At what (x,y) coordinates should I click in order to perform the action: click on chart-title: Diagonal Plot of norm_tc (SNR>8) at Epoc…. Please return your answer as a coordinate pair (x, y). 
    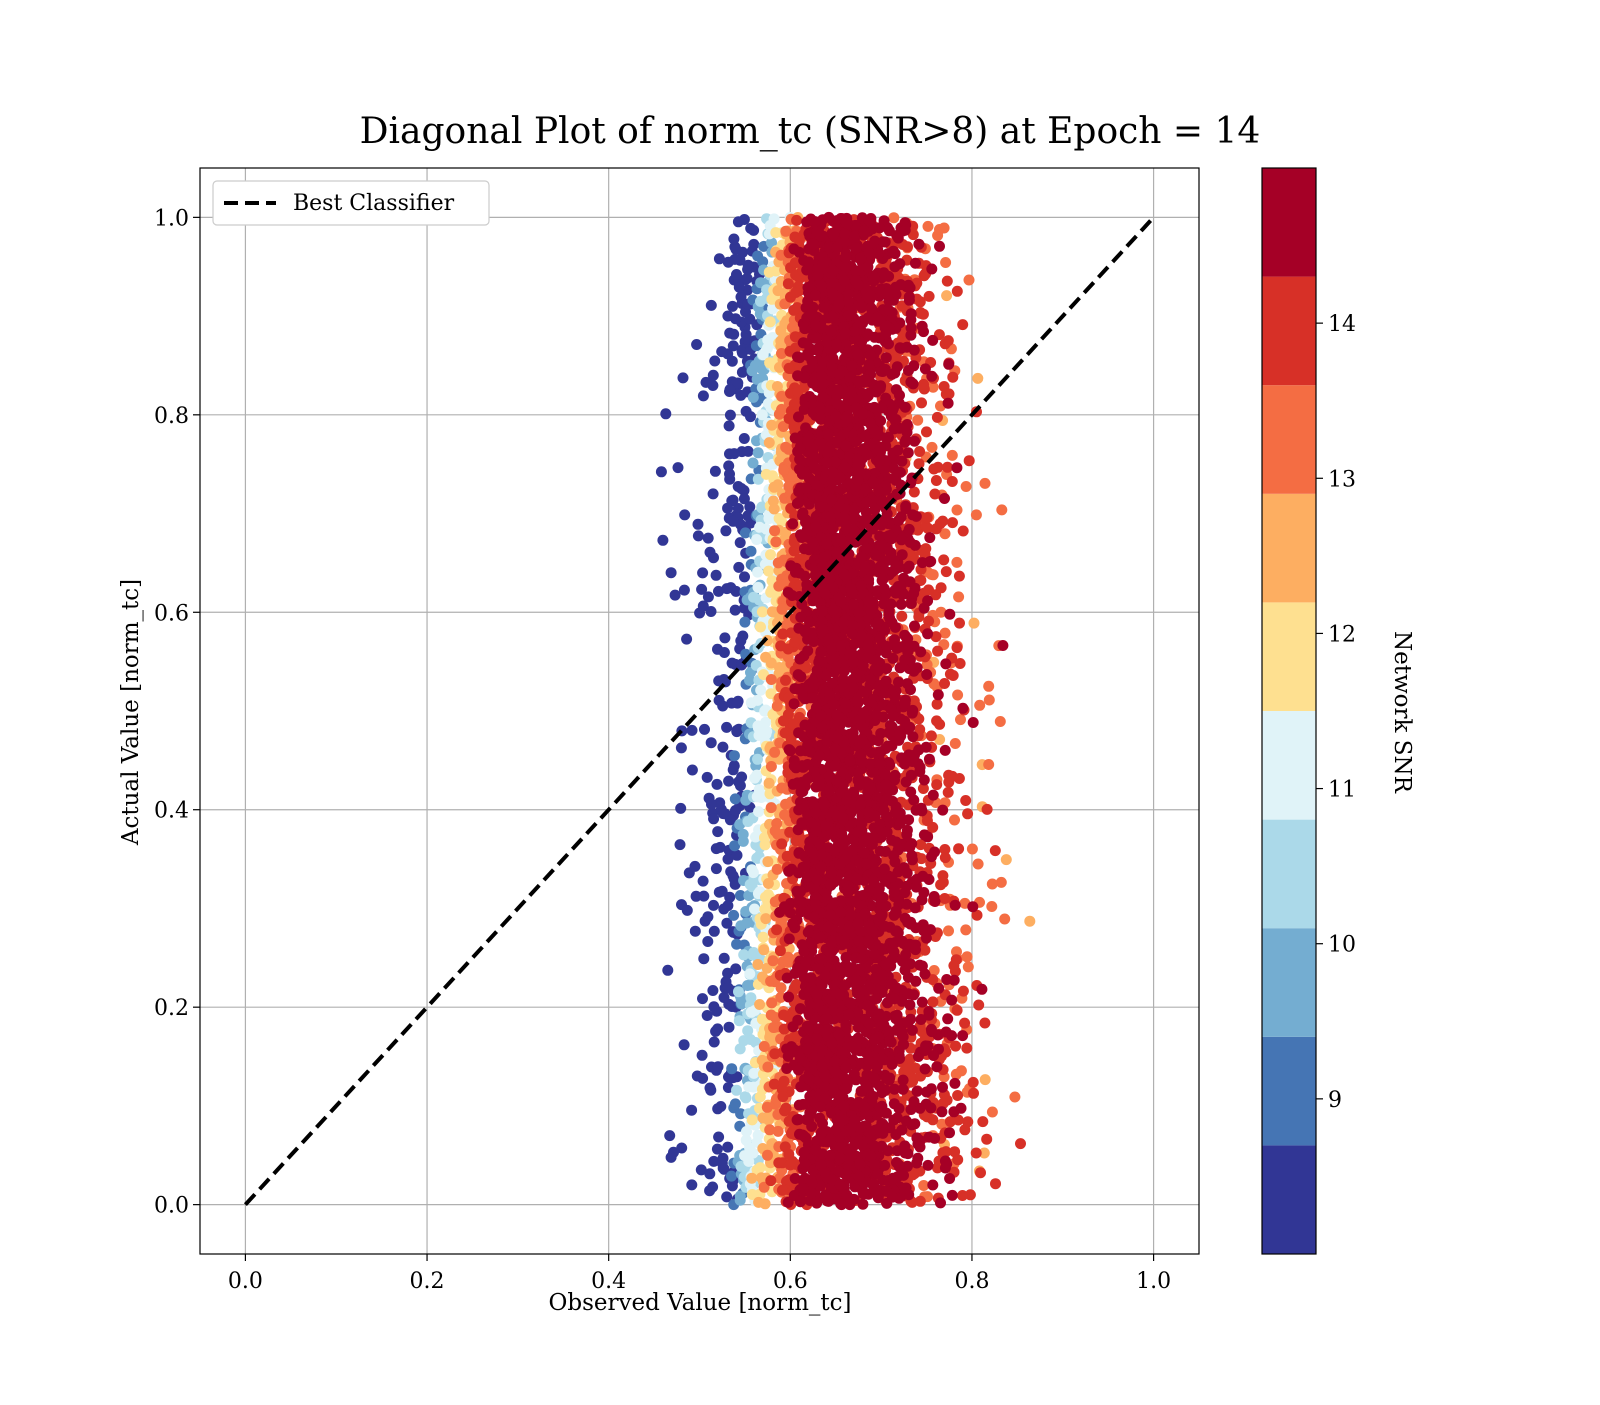
    Looking at the image, I should click on (810, 131).